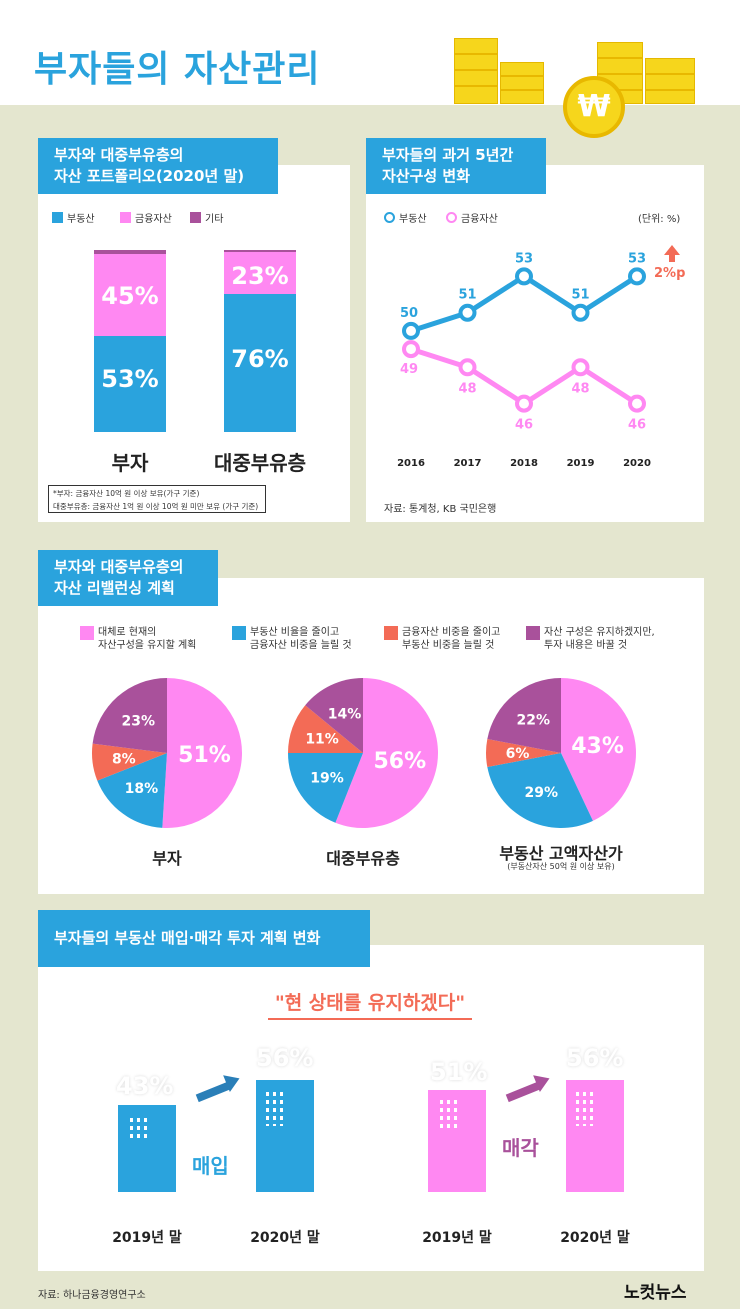 Image resolution: width=740 pixels, height=1309 pixels. Describe the element at coordinates (448, 155) in the screenshot. I see `trend-title-line1: 부자들의 과거 5년간` at that location.